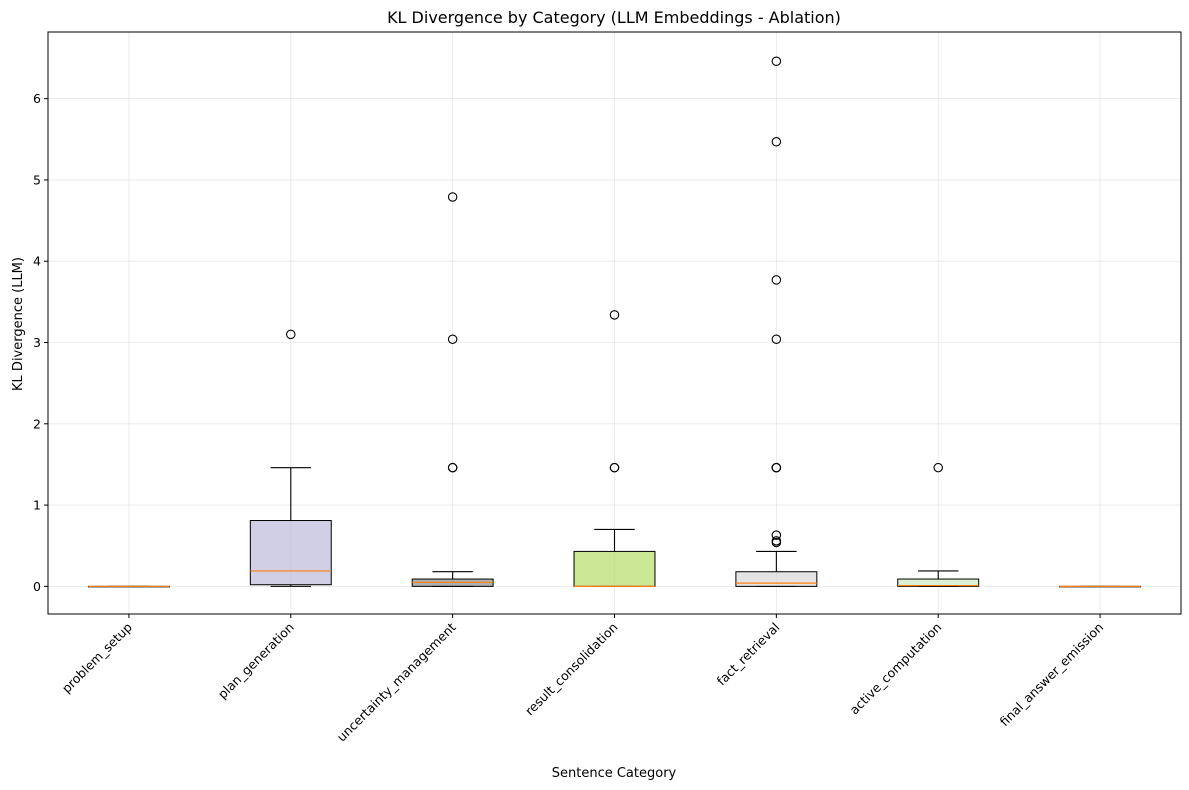 The height and width of the screenshot is (790, 1189). Describe the element at coordinates (290, 458) in the screenshot. I see `box-plan_generation` at that location.